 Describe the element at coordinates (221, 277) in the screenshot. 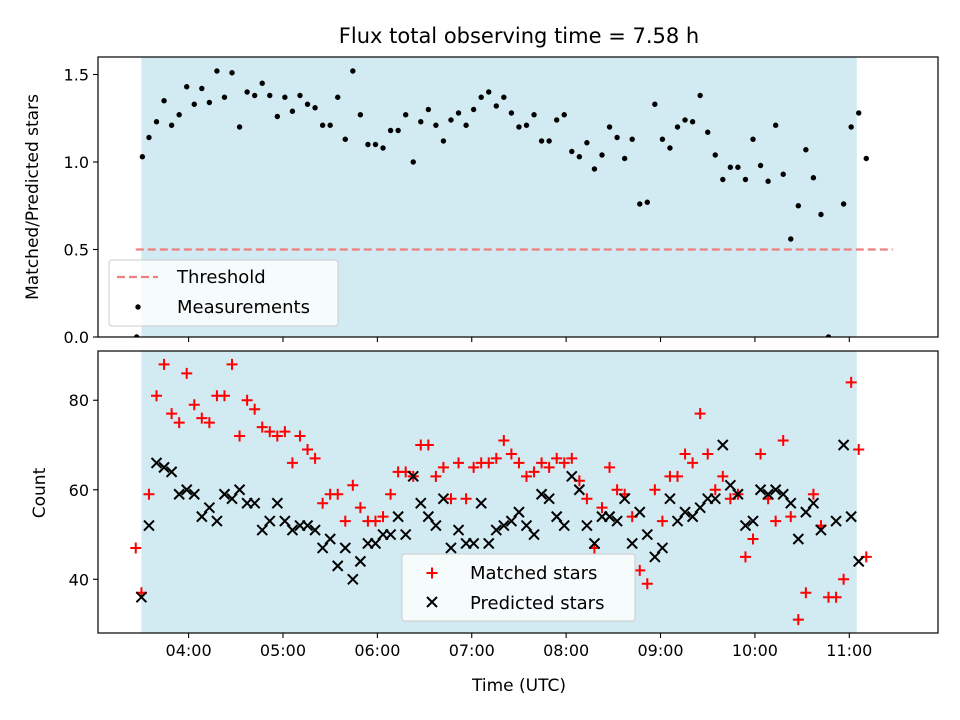

I see `legend-threshold-label: Threshold` at that location.